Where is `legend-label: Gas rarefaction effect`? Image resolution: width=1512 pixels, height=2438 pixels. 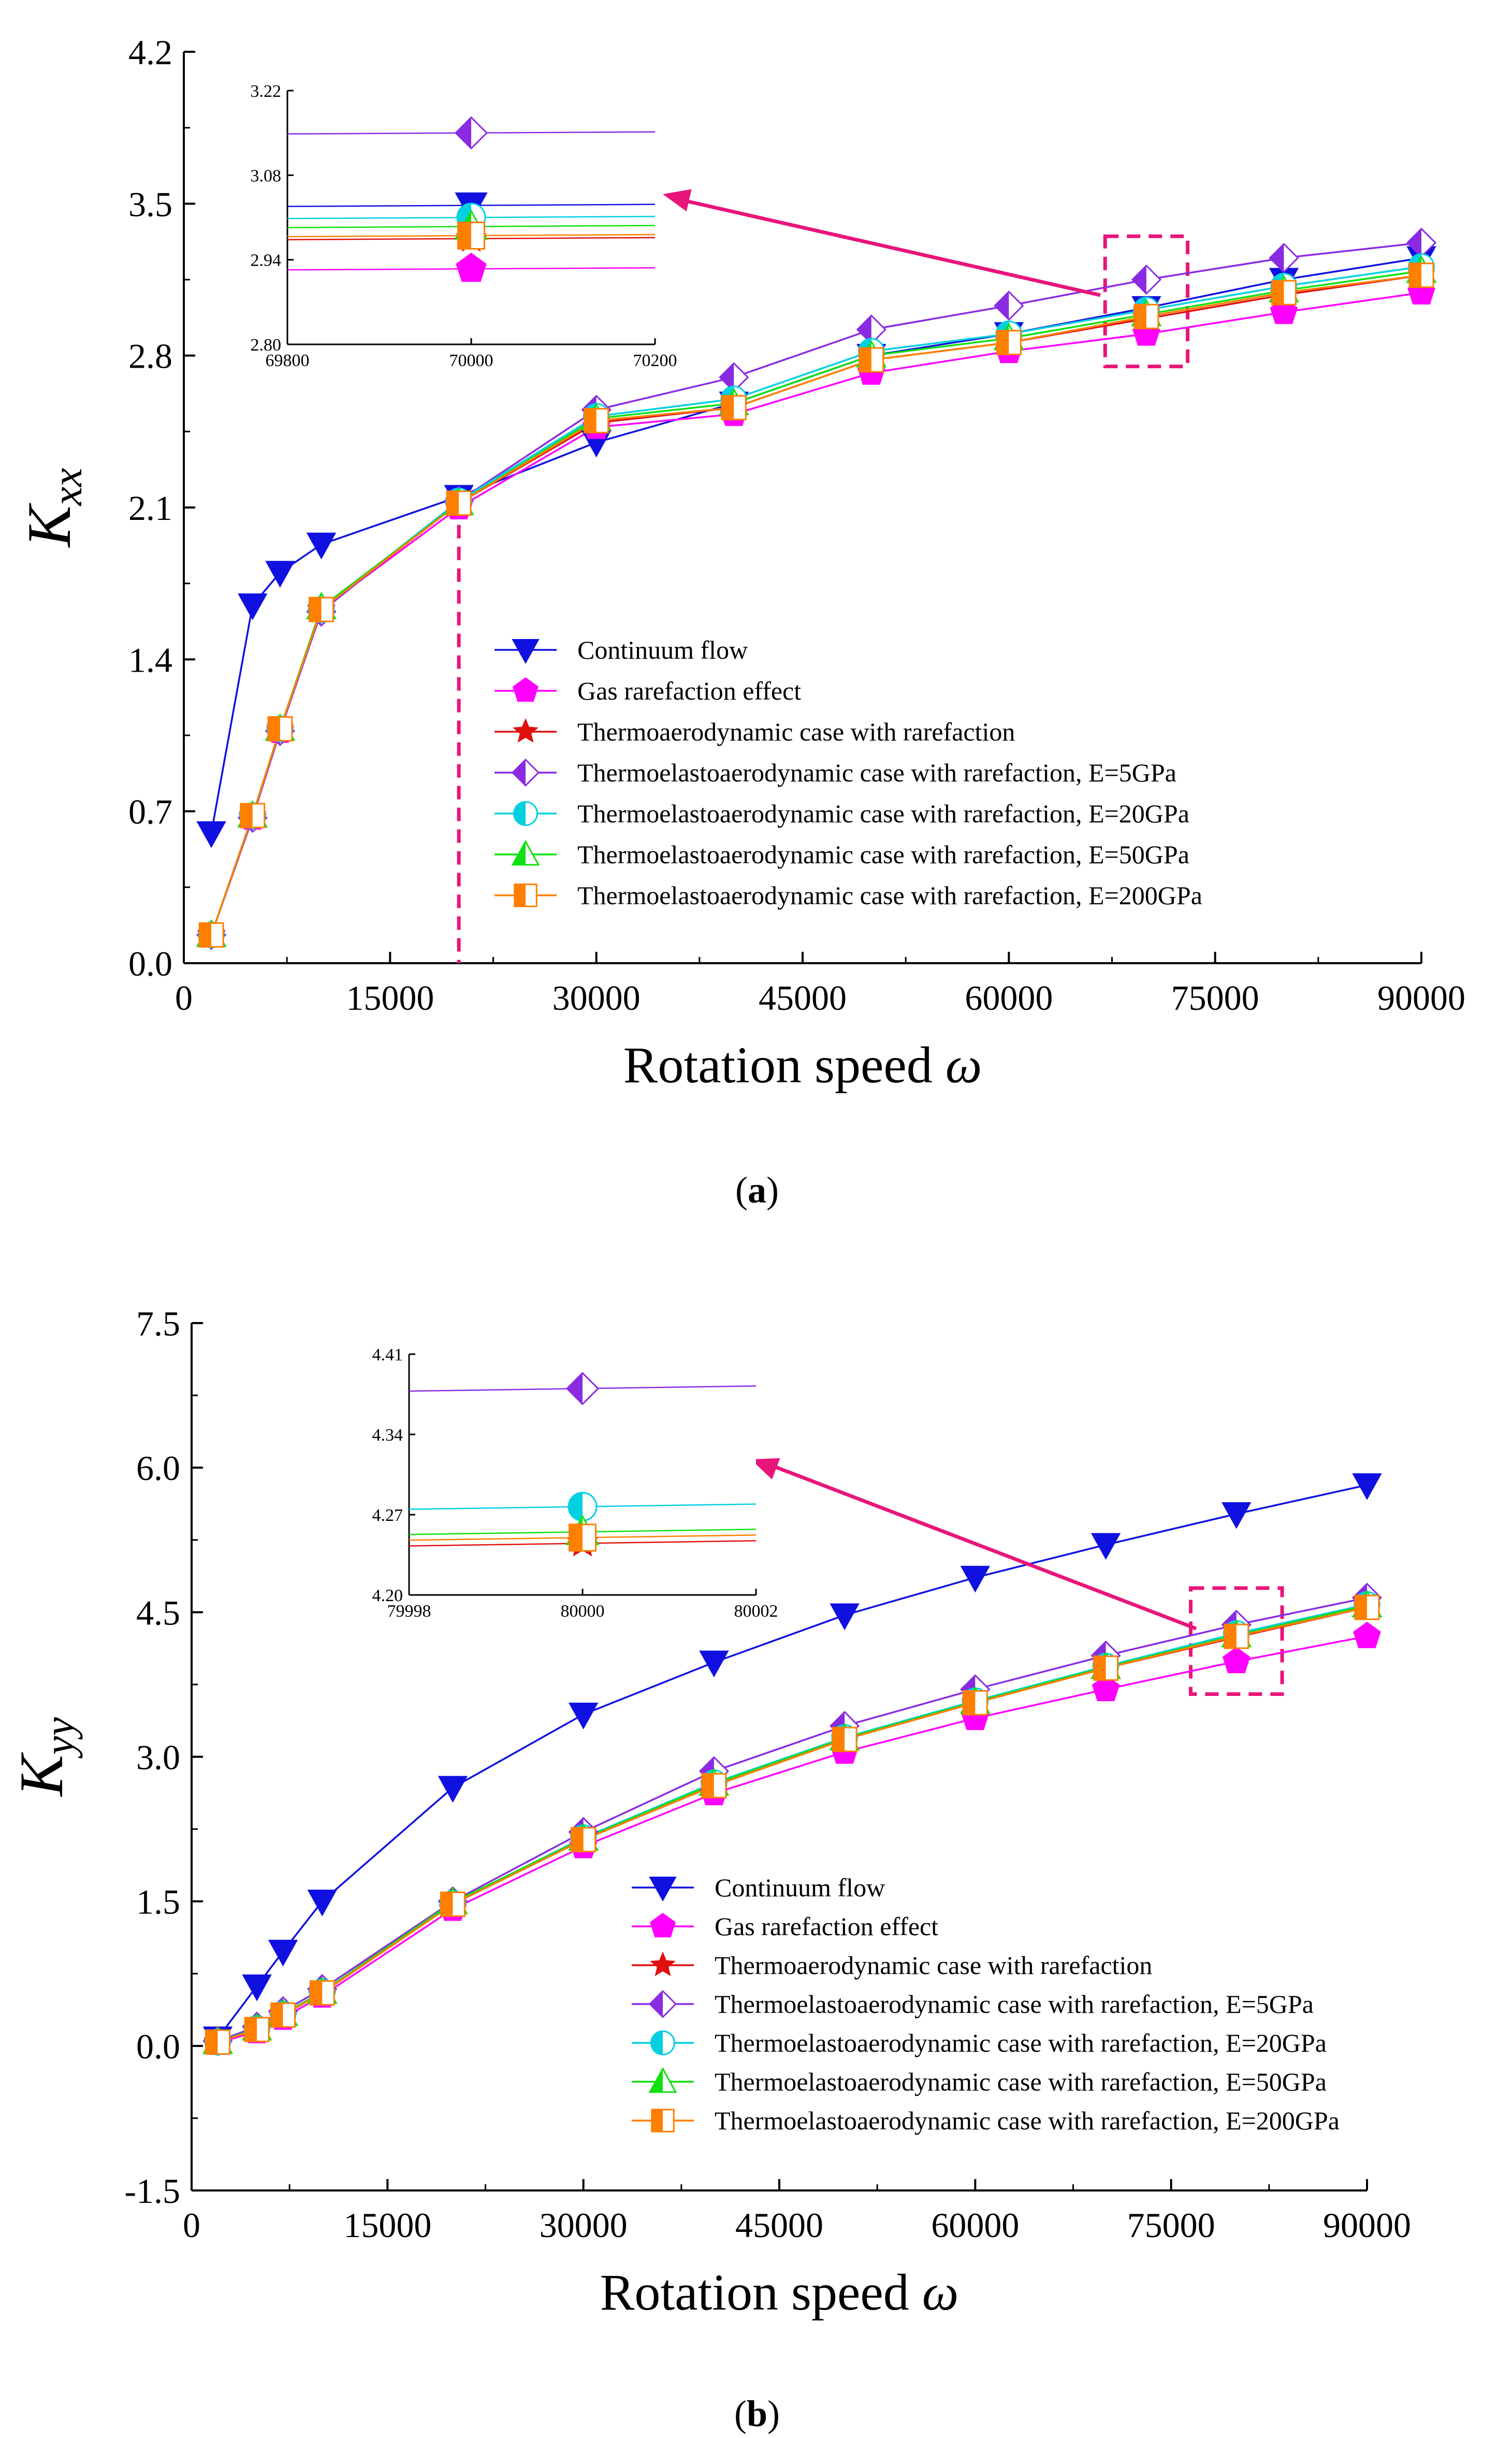 legend-label: Gas rarefaction effect is located at coordinates (689, 690).